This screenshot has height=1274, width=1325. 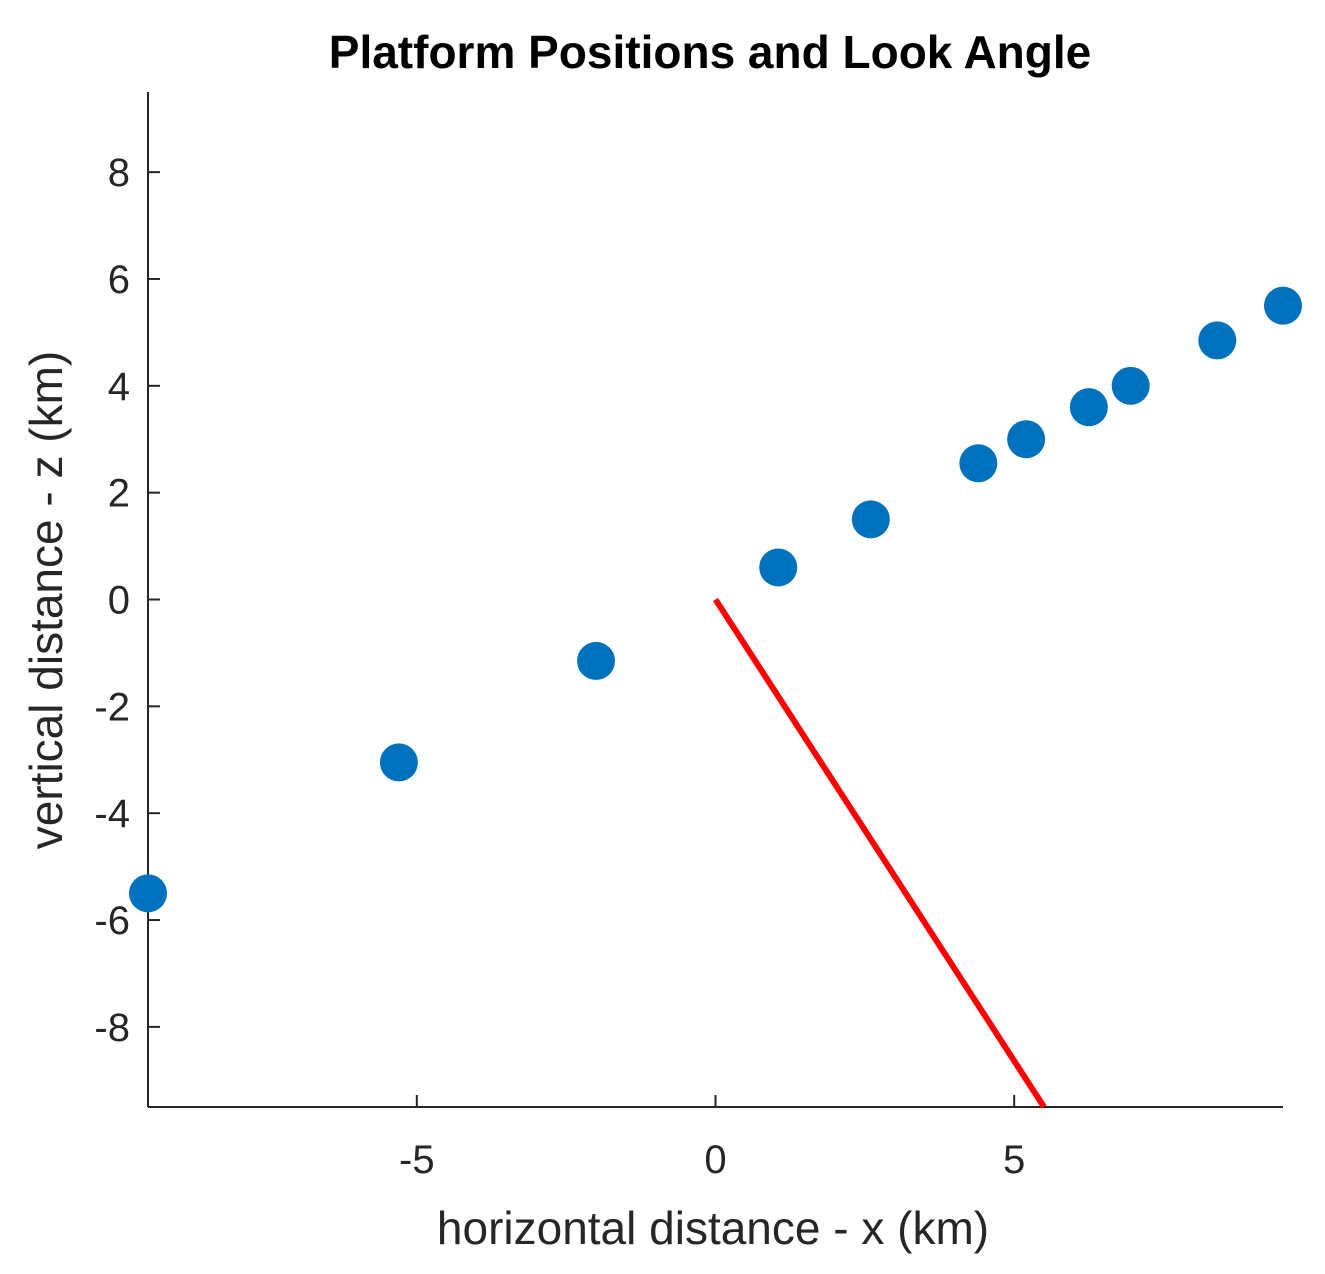 What do you see at coordinates (119, 173) in the screenshot?
I see `y-tick-label: 8` at bounding box center [119, 173].